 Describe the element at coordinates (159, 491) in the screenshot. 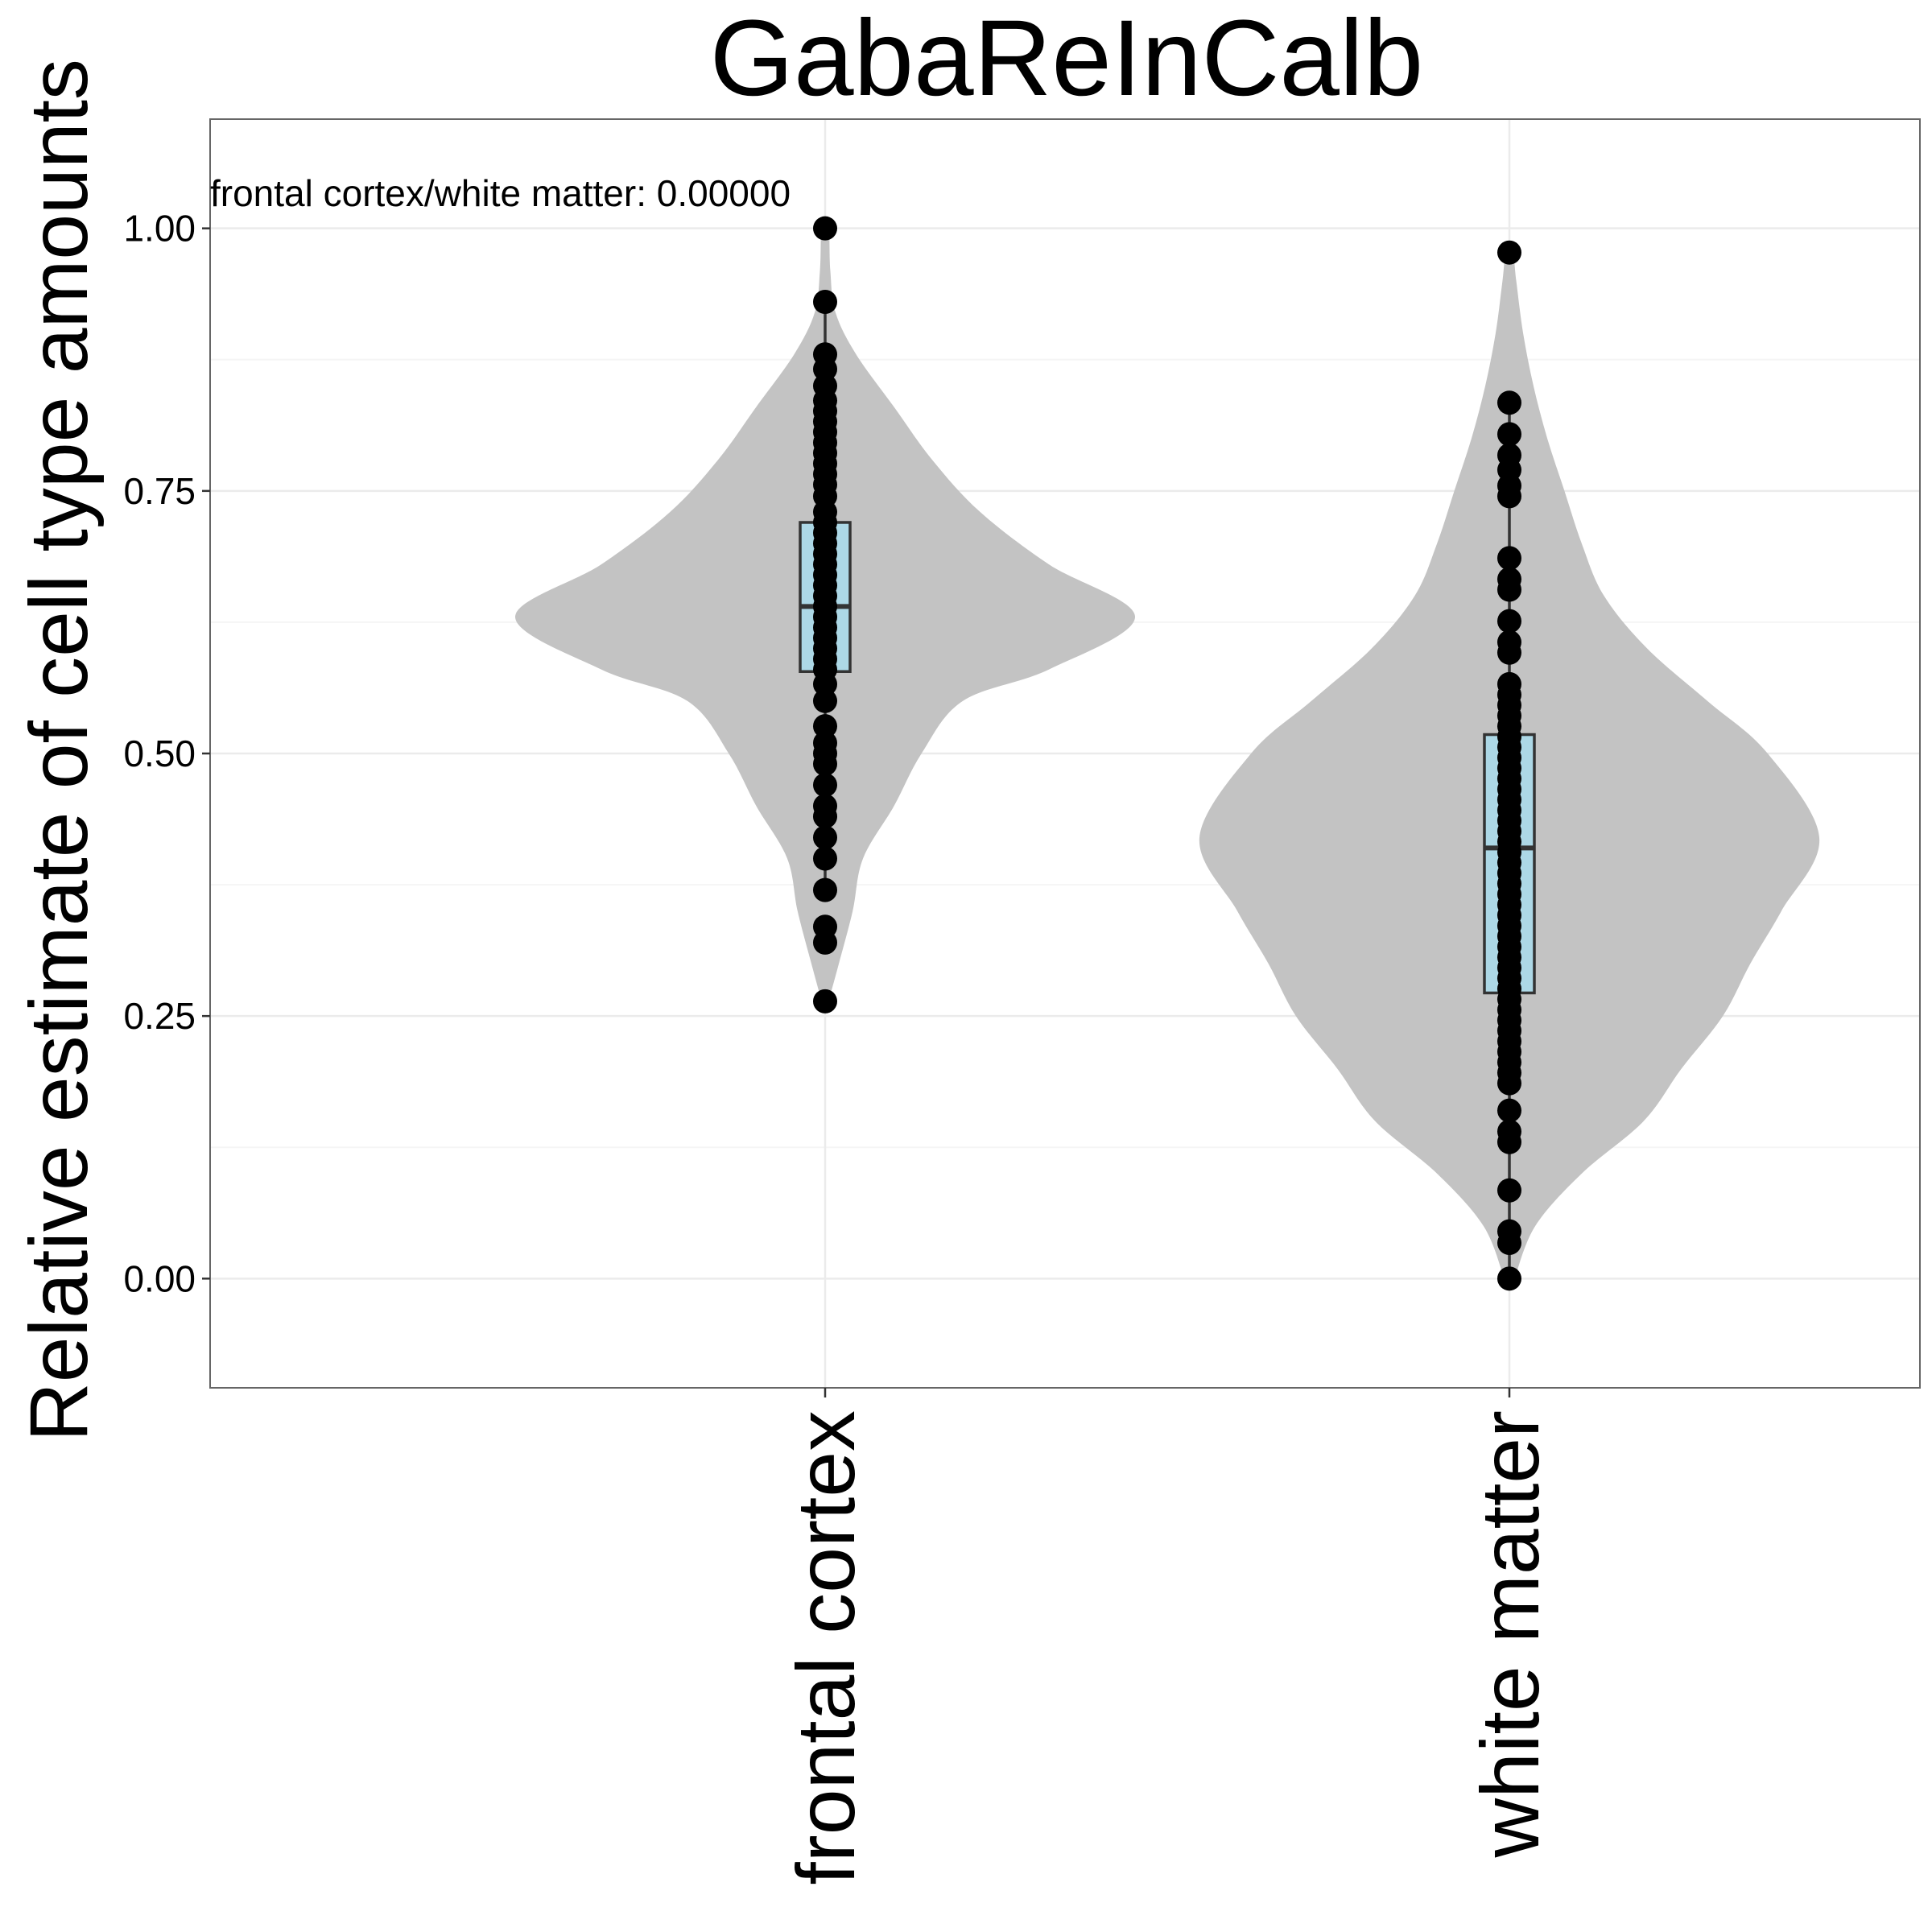

I see `y-tick-label: 0.75` at that location.